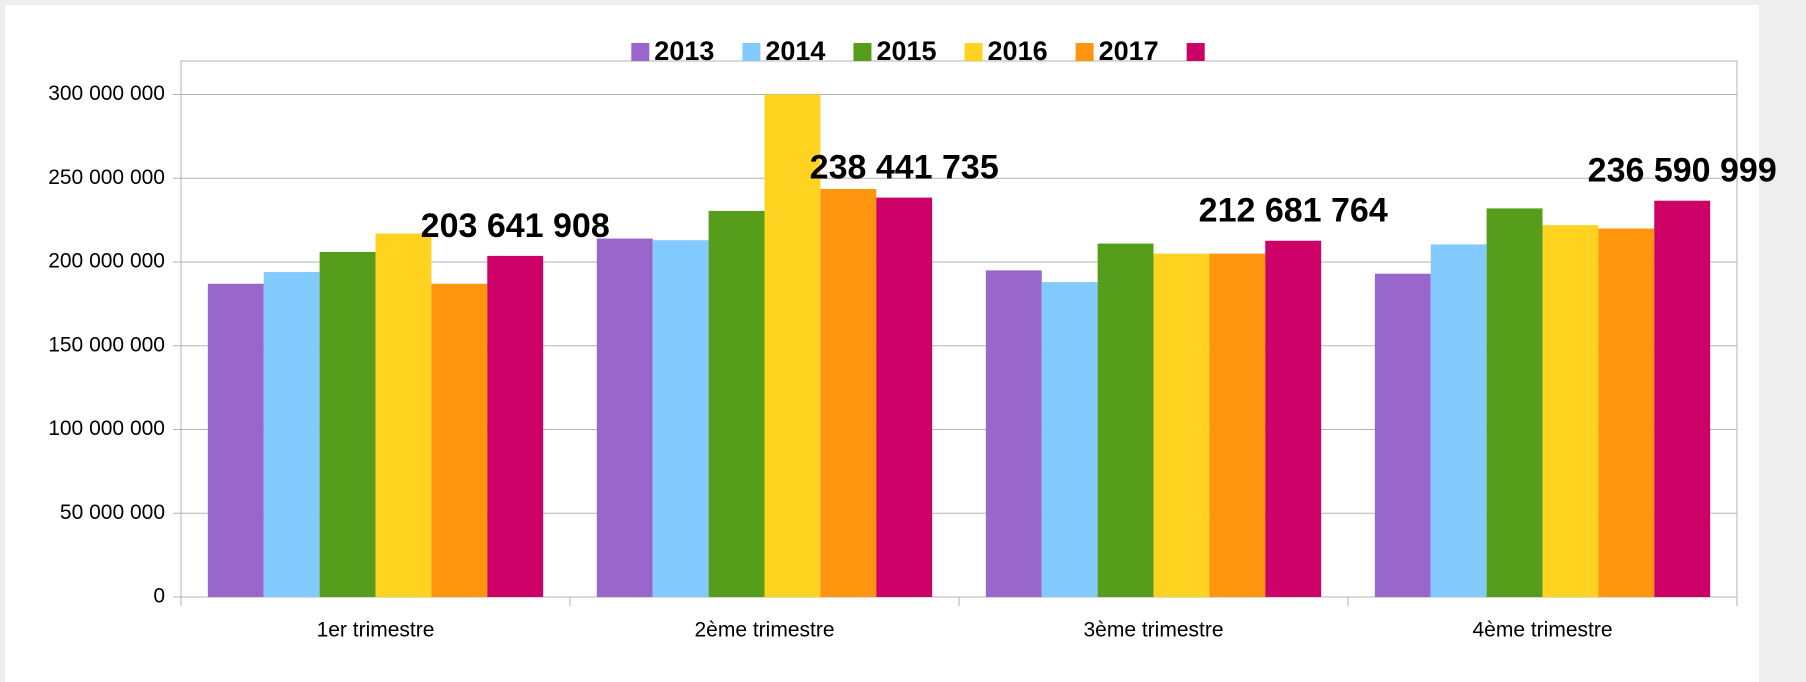 The width and height of the screenshot is (1806, 682). What do you see at coordinates (376, 630) in the screenshot?
I see `x-tick-label: 1er trimestre` at bounding box center [376, 630].